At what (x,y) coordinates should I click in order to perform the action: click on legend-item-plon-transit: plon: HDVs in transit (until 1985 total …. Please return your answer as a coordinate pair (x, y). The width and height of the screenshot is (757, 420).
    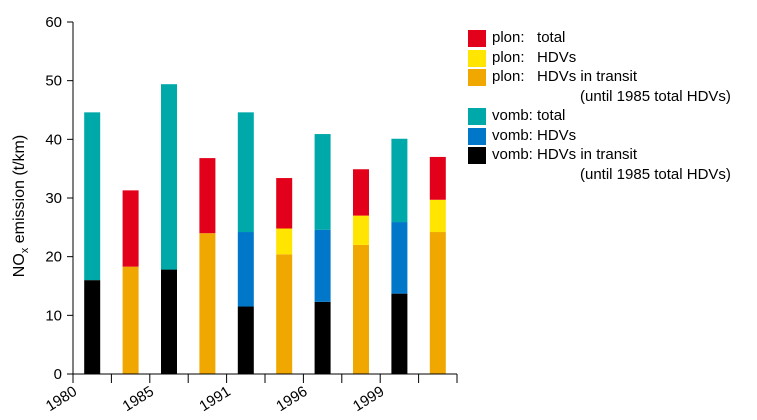
    Looking at the image, I should click on (610, 86).